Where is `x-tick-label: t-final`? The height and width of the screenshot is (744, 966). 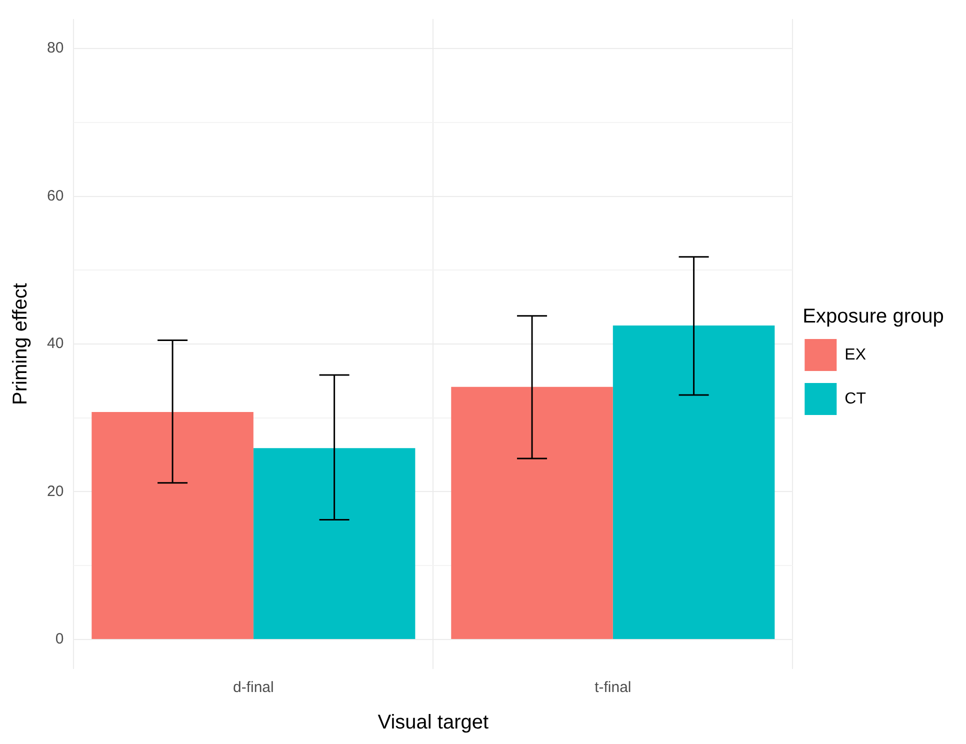
x-tick-label: t-final is located at coordinates (613, 687).